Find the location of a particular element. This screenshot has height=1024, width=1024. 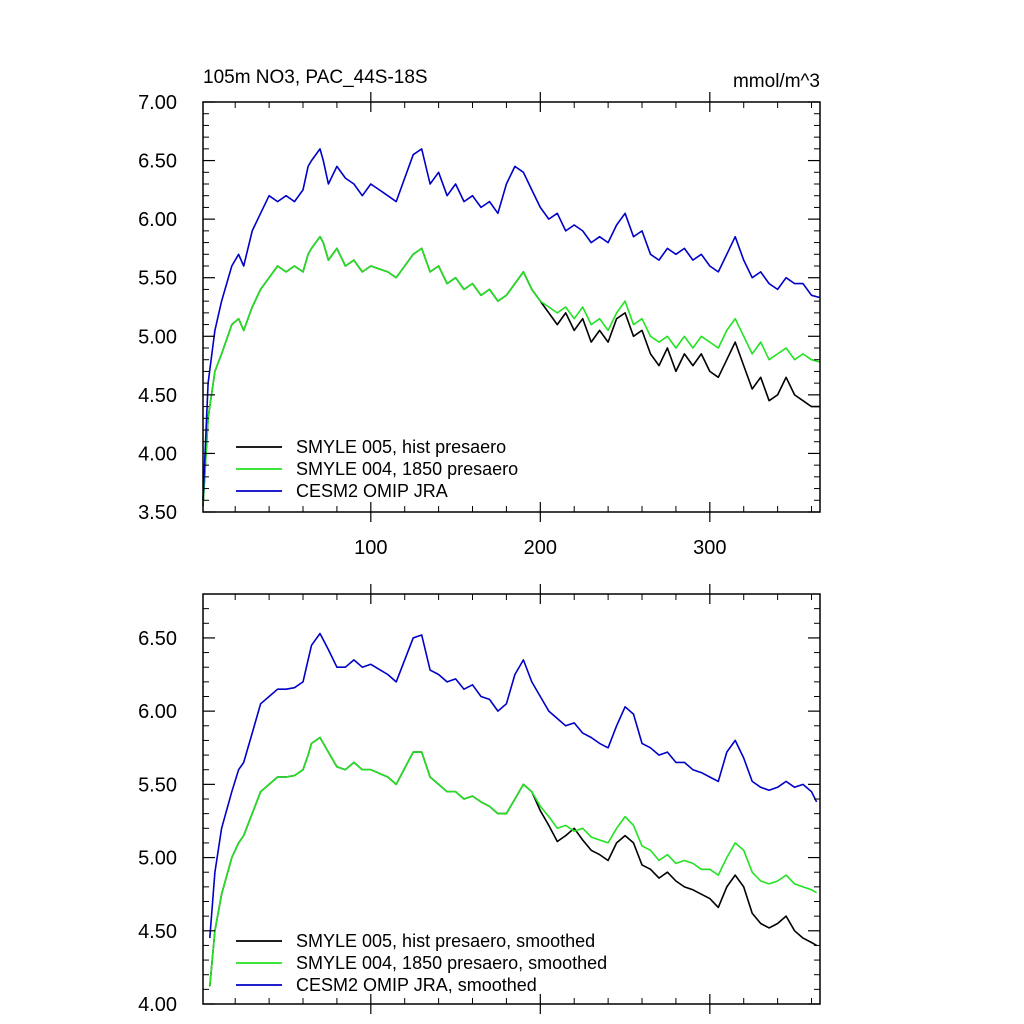

bottom-legend-label: SMYLE 005, hist presaero, smoothed is located at coordinates (445, 941).